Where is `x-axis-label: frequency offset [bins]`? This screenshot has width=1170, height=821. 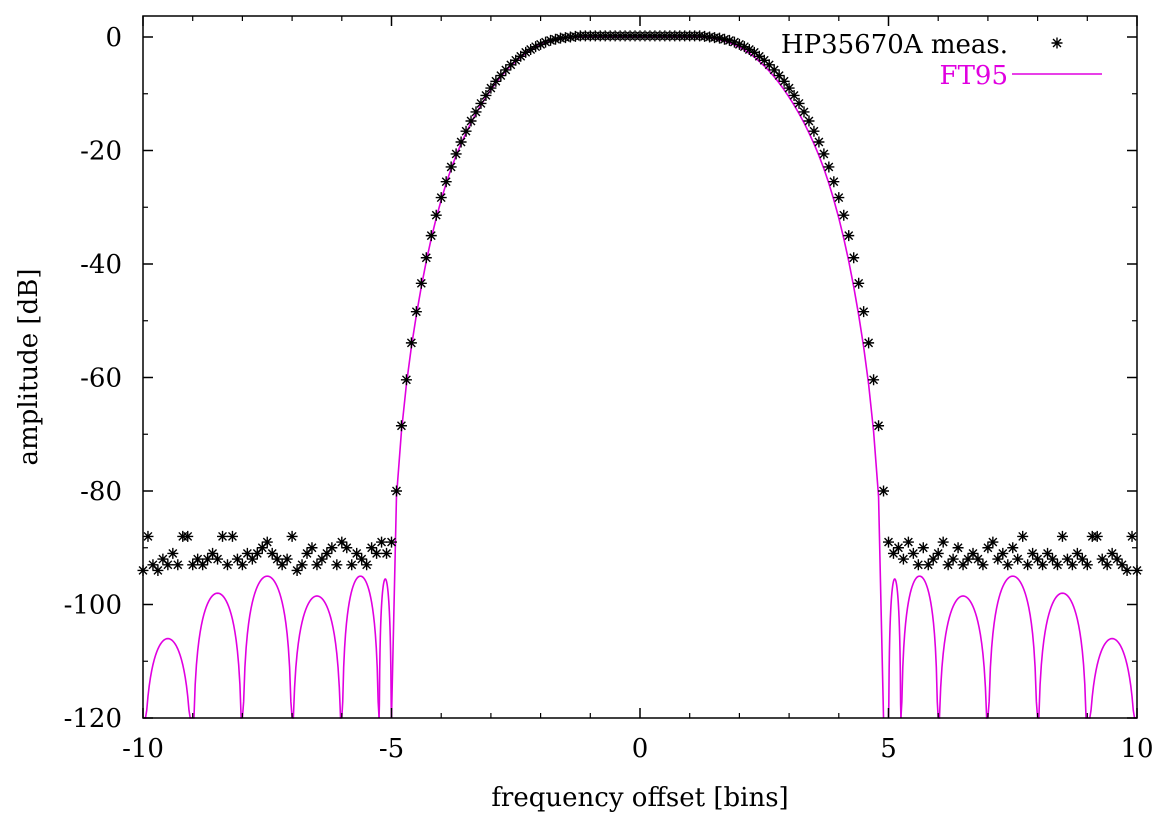 x-axis-label: frequency offset [bins] is located at coordinates (639, 798).